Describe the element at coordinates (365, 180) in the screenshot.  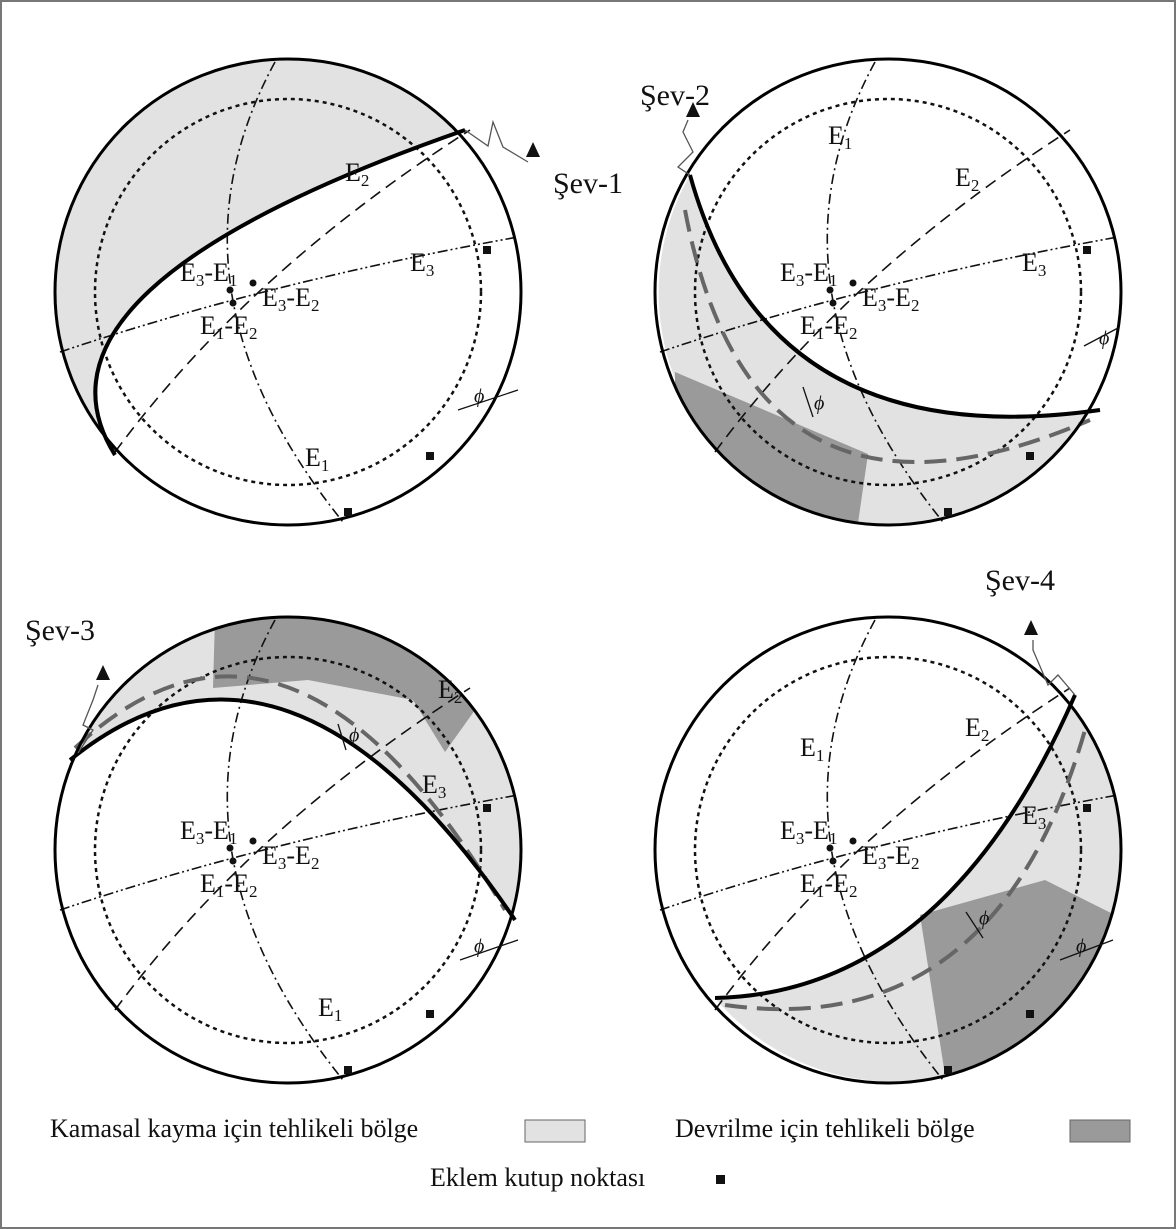
I see `joint-label-part: 2` at that location.